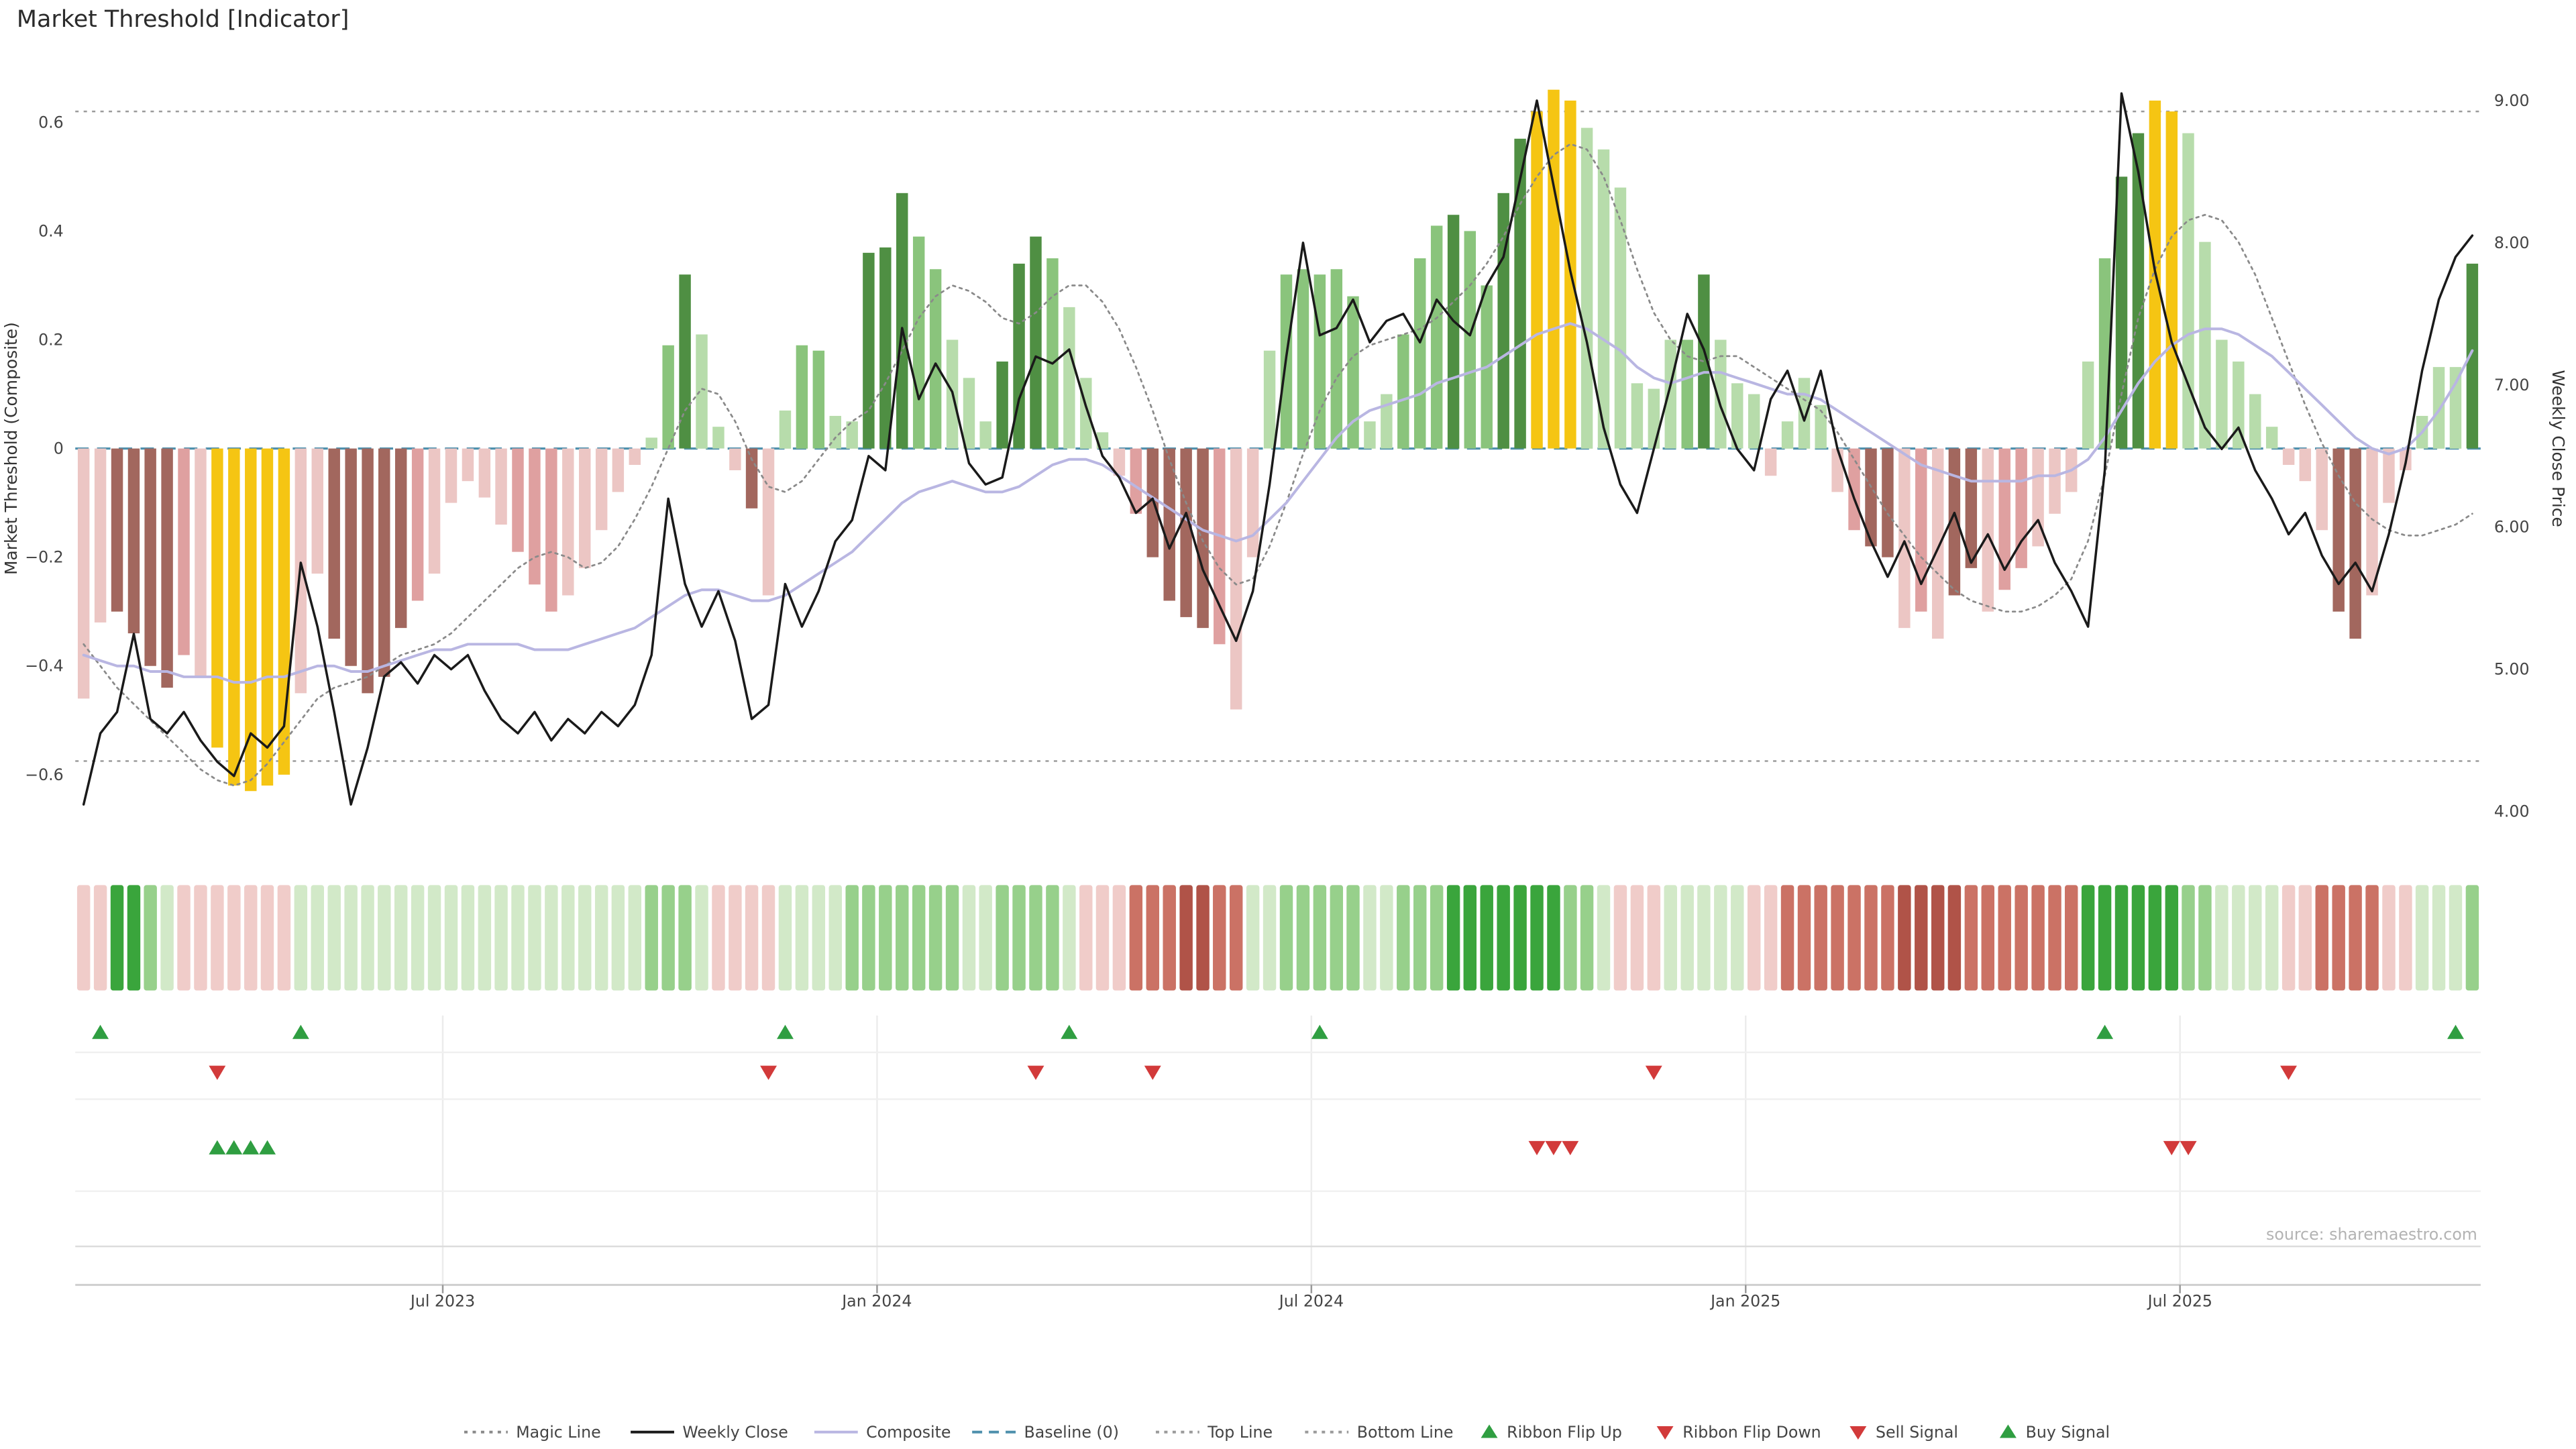 This screenshot has height=1449, width=2576. I want to click on triangle-up-icon, so click(2008, 1431).